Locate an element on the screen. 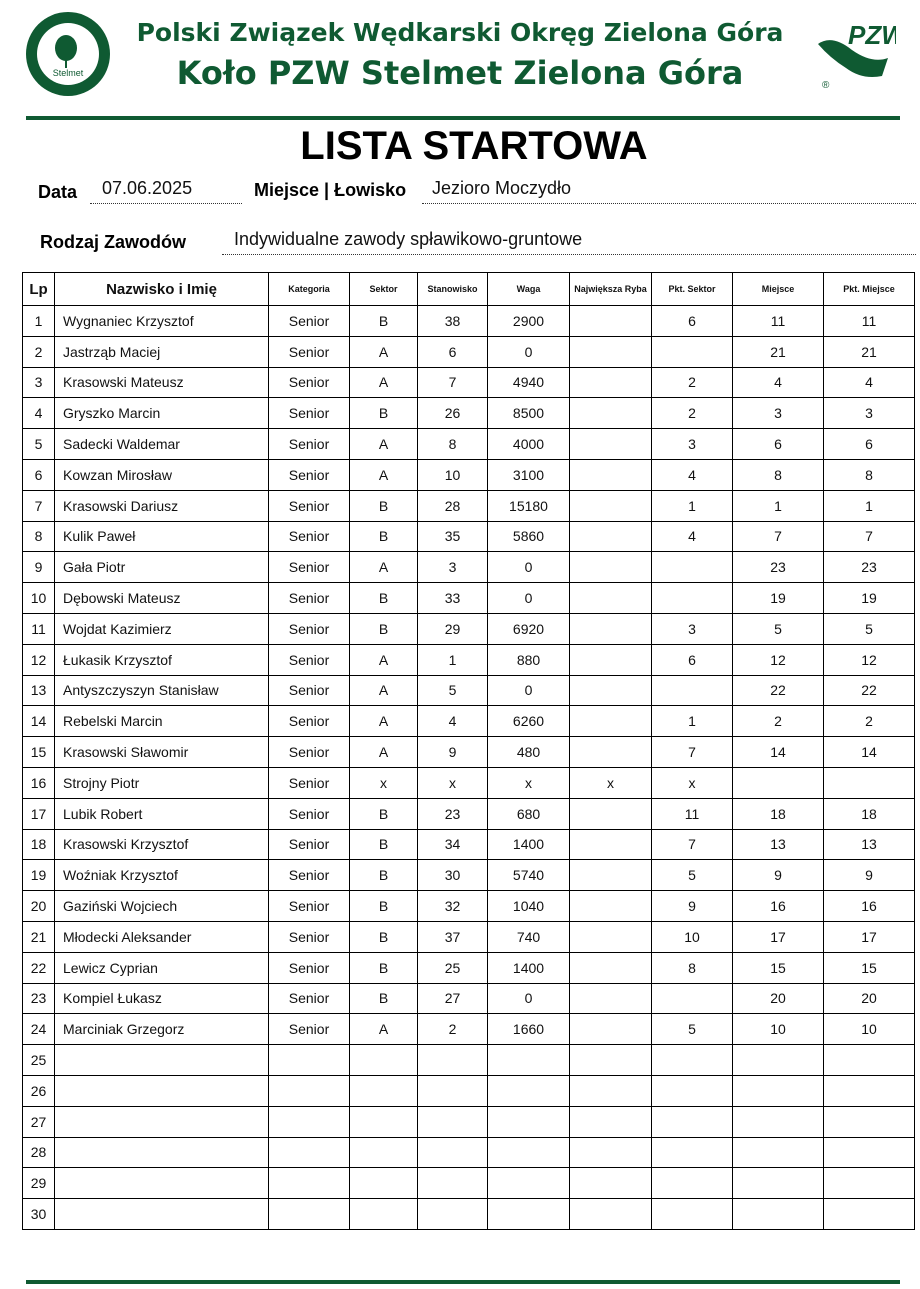  table-cell: 37 is located at coordinates (452, 936).